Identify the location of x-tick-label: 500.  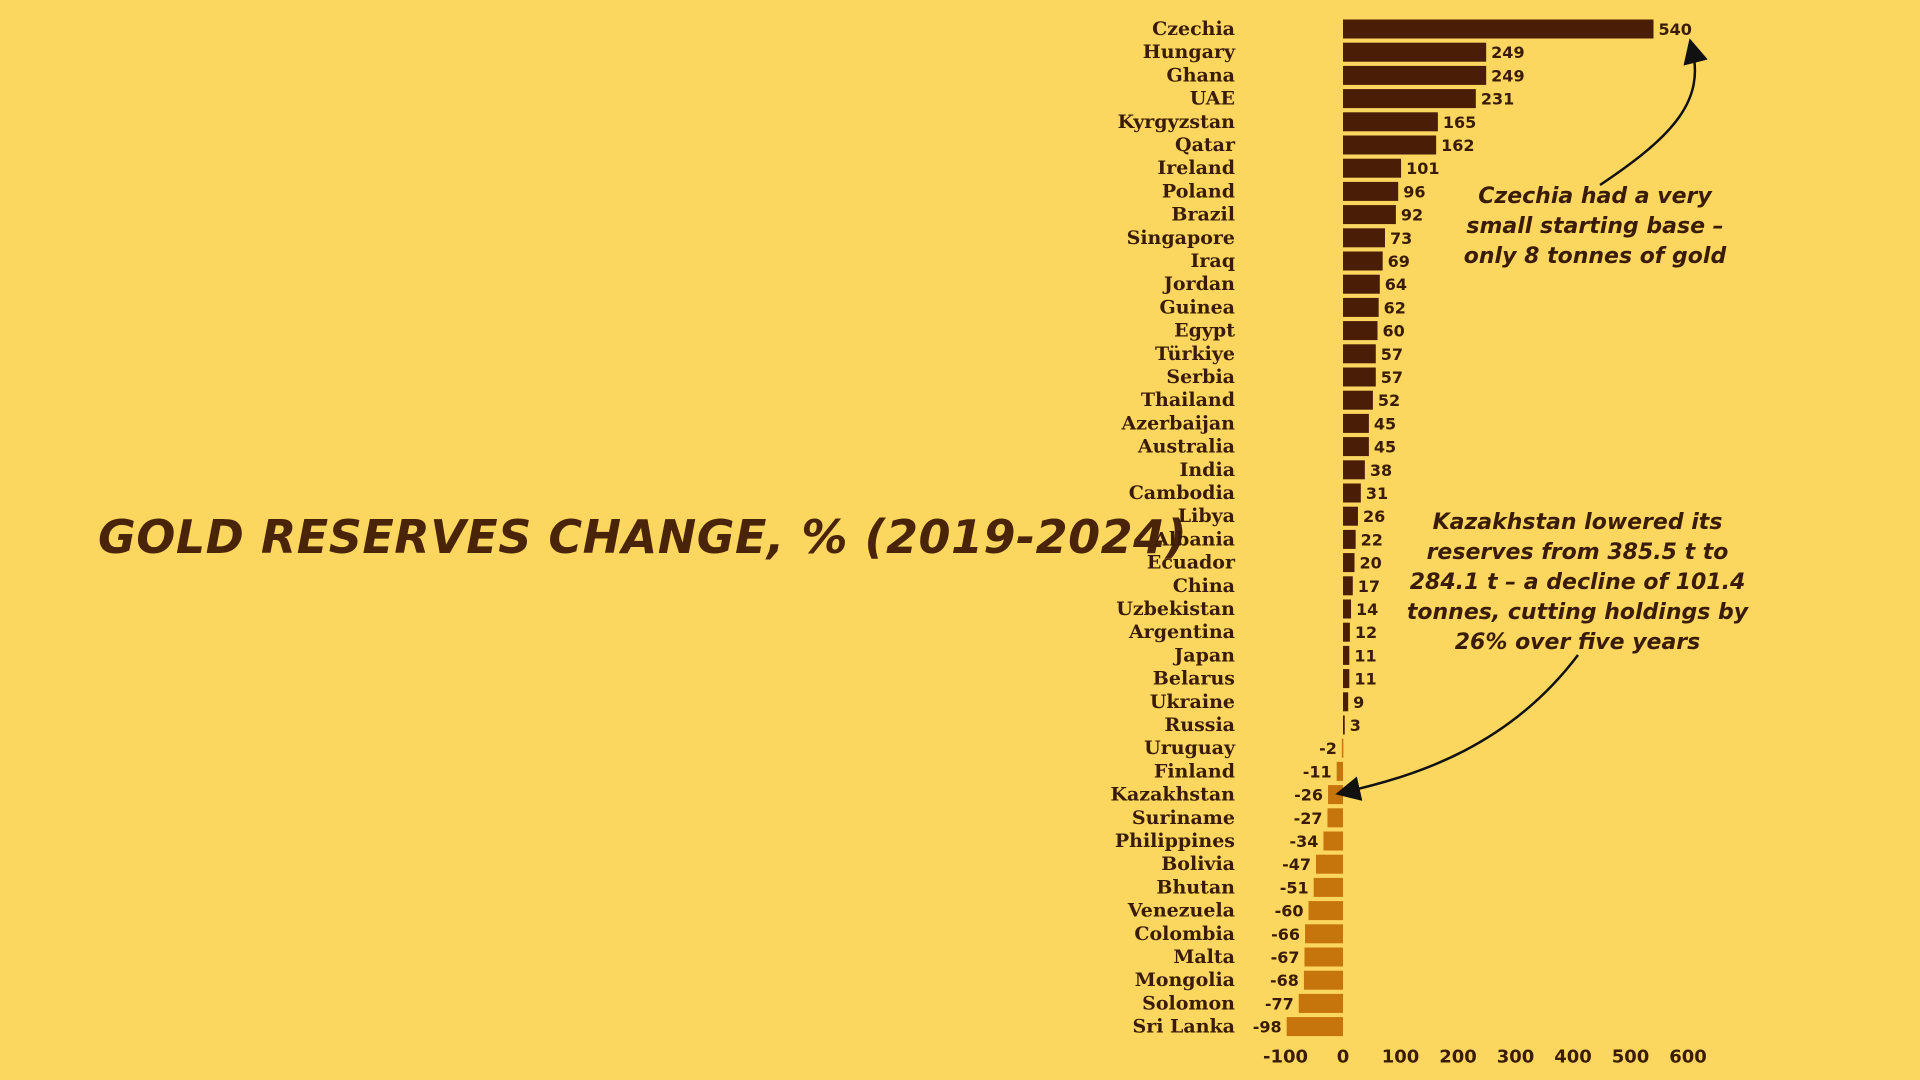
(1631, 1057).